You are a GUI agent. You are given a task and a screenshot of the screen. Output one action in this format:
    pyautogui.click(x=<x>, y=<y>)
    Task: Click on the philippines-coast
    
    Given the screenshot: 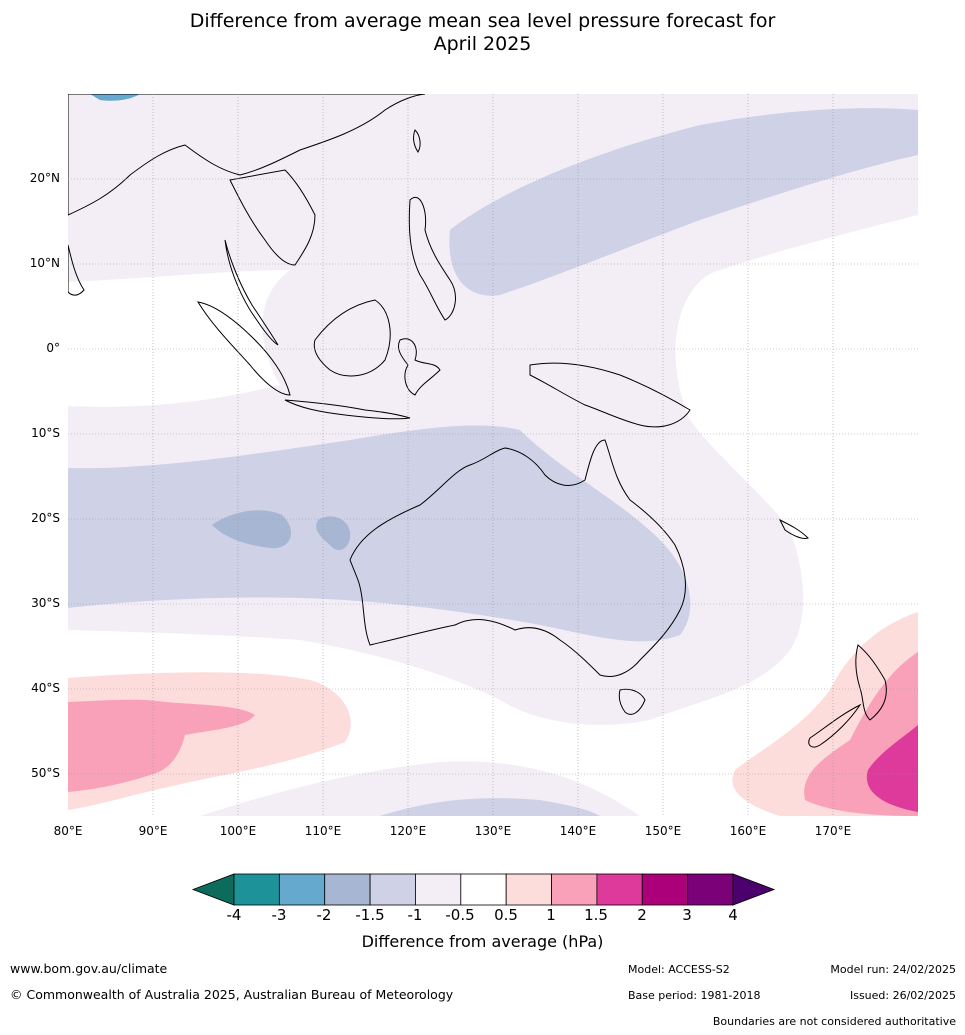 What is the action you would take?
    pyautogui.click(x=432, y=259)
    